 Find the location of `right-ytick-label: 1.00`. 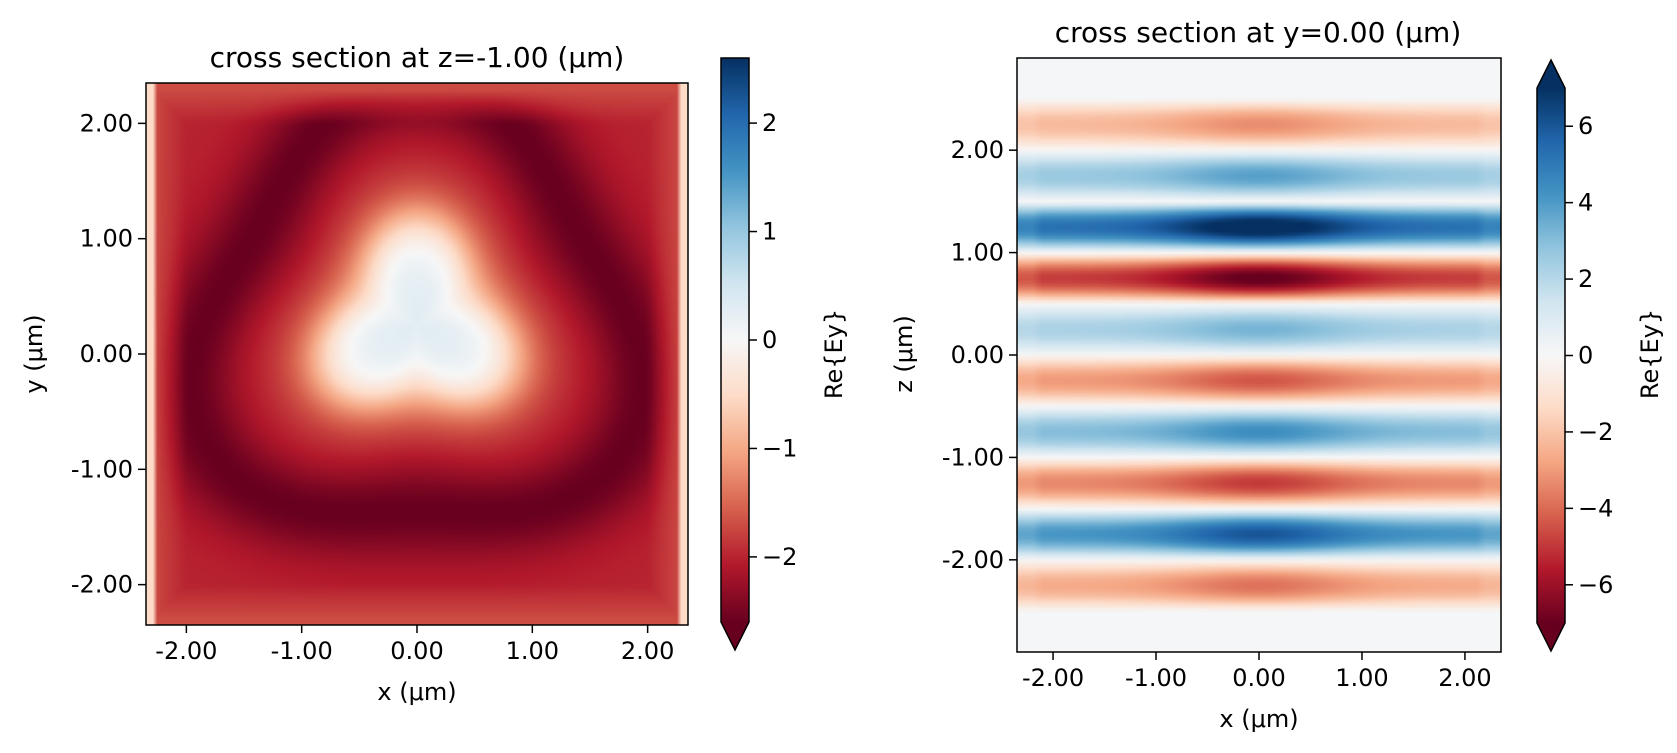

right-ytick-label: 1.00 is located at coordinates (977, 253).